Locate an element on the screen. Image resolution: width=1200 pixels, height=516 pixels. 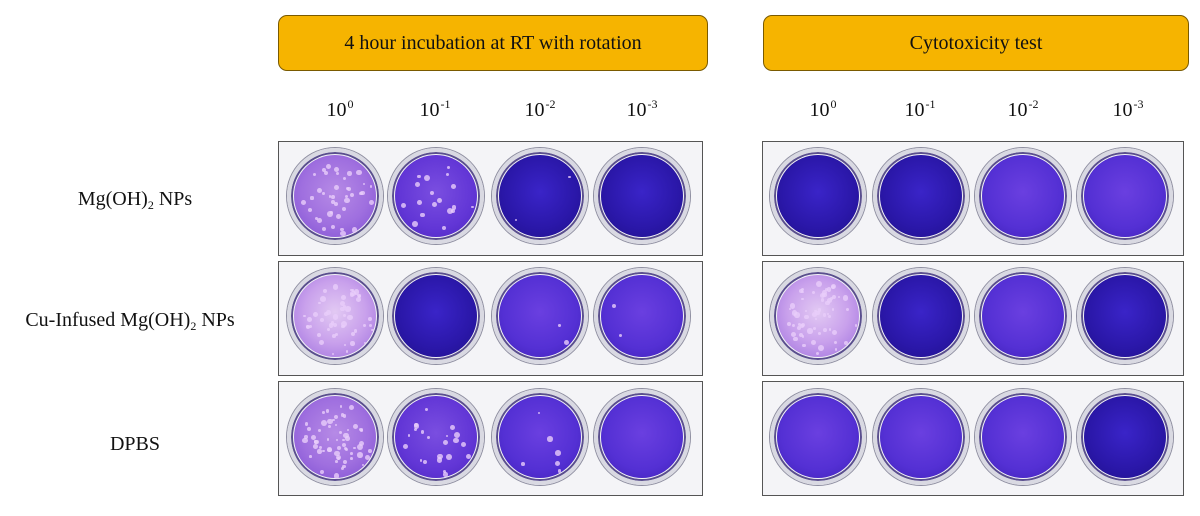
row-label-2: Cu-Infused Mg(OH)2 NPs is located at coordinates (130, 321).